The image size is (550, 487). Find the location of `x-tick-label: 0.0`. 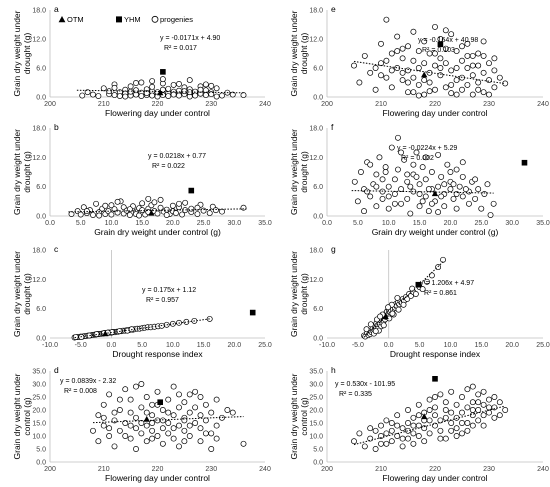

x-tick-label: 0.0 is located at coordinates (389, 345).